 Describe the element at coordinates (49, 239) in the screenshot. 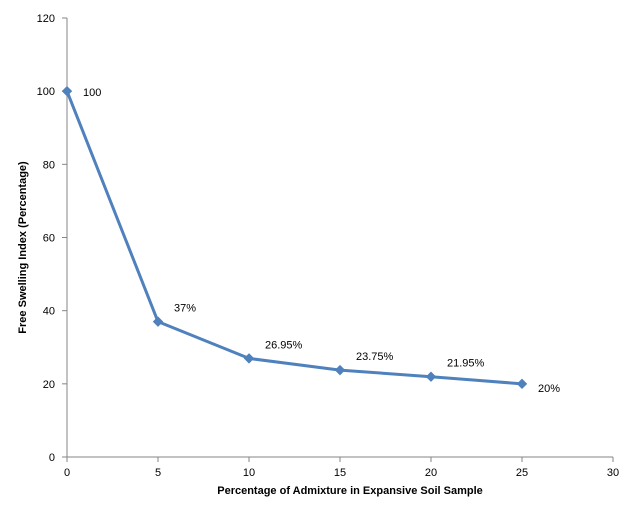

I see `y-tick-label: 60` at that location.